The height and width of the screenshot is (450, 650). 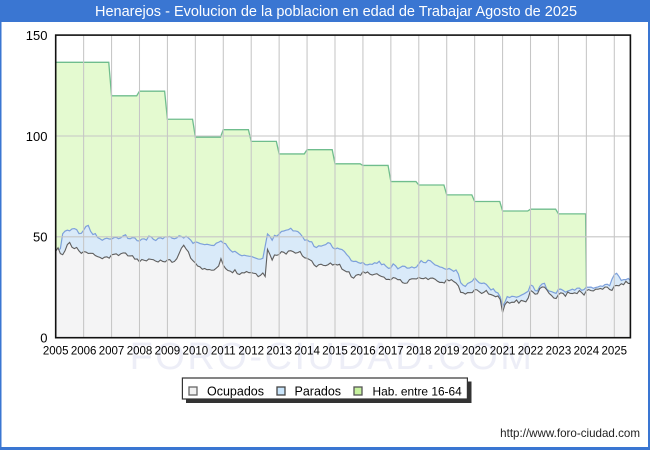 What do you see at coordinates (56, 352) in the screenshot?
I see `svg-text: 2005` at bounding box center [56, 352].